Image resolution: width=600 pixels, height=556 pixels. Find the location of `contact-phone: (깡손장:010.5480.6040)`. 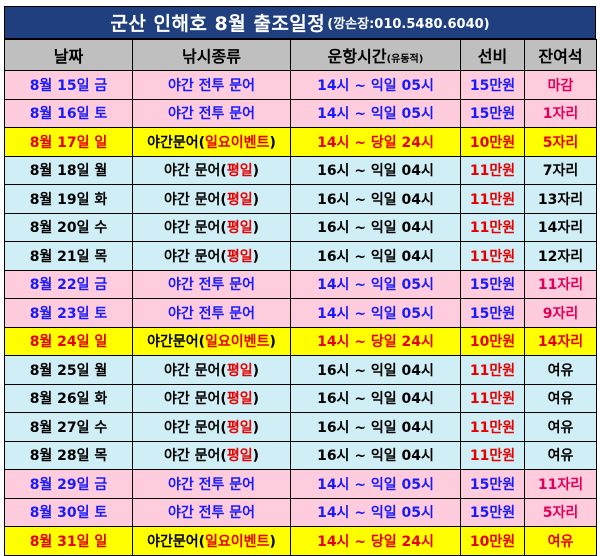

contact-phone: (깡손장:010.5480.6040) is located at coordinates (408, 24).